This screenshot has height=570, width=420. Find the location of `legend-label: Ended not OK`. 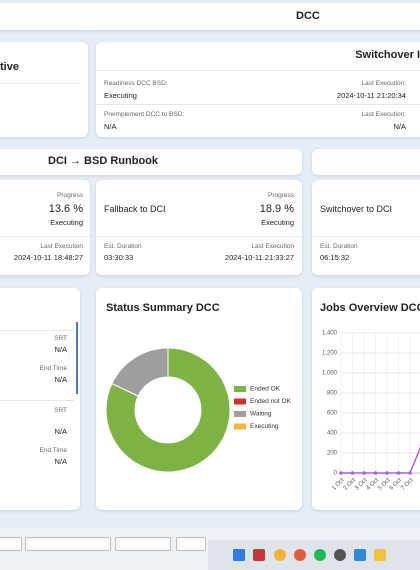

legend-label: Ended not OK is located at coordinates (270, 401).